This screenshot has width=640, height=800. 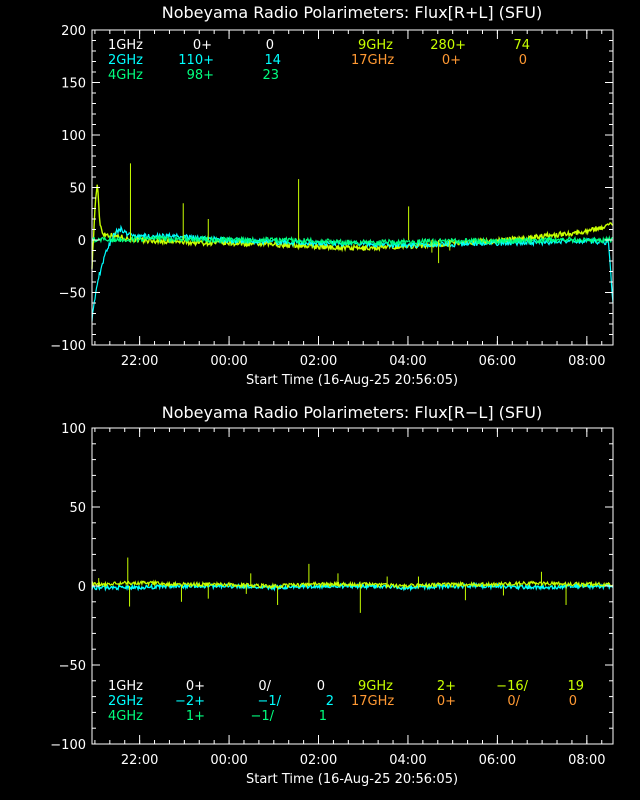 I want to click on legend-17ghz-value-a: 0+, so click(x=451, y=60).